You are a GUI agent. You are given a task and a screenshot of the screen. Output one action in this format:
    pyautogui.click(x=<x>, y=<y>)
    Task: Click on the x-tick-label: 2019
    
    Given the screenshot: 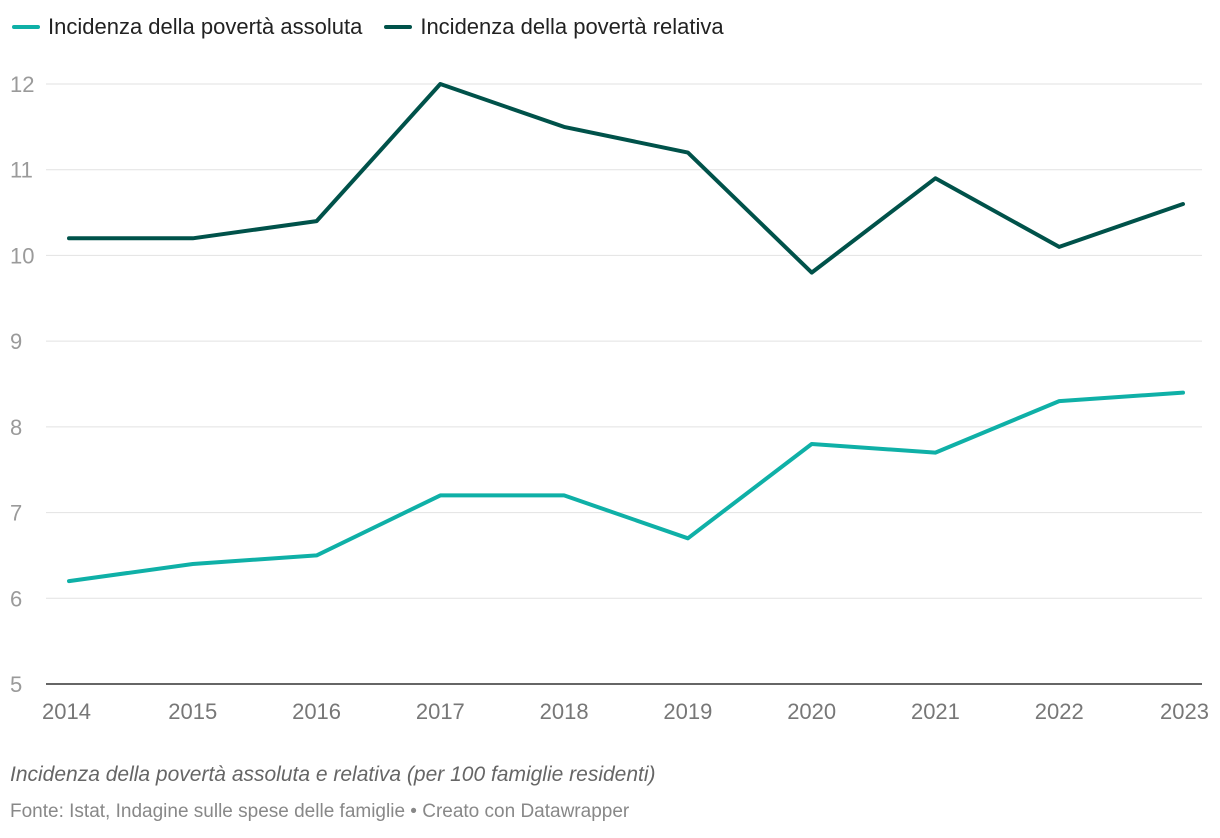 What is the action you would take?
    pyautogui.click(x=687, y=711)
    